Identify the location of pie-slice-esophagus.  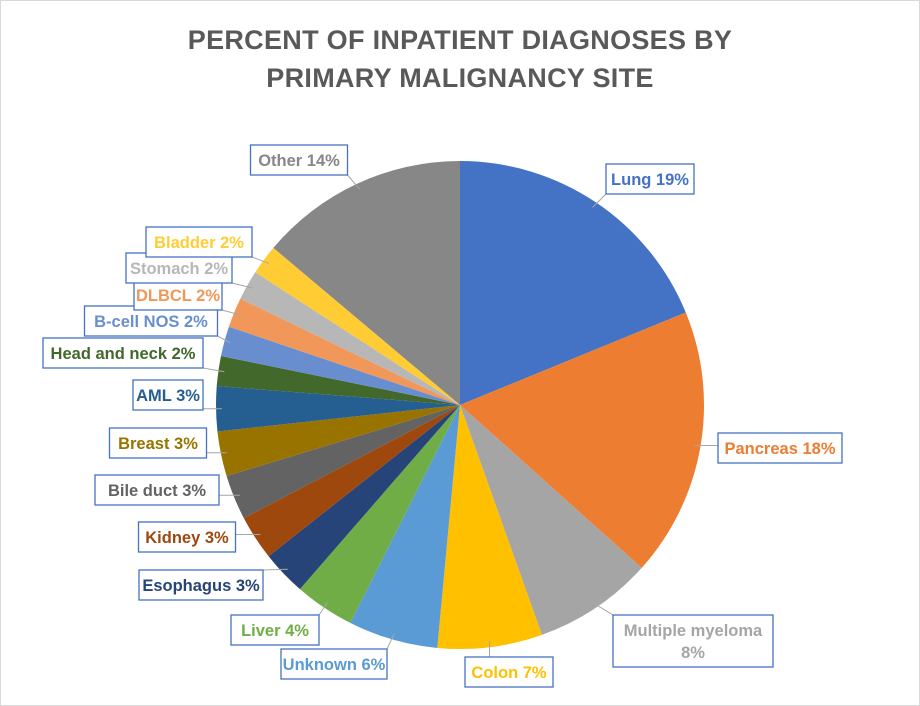
(364, 497).